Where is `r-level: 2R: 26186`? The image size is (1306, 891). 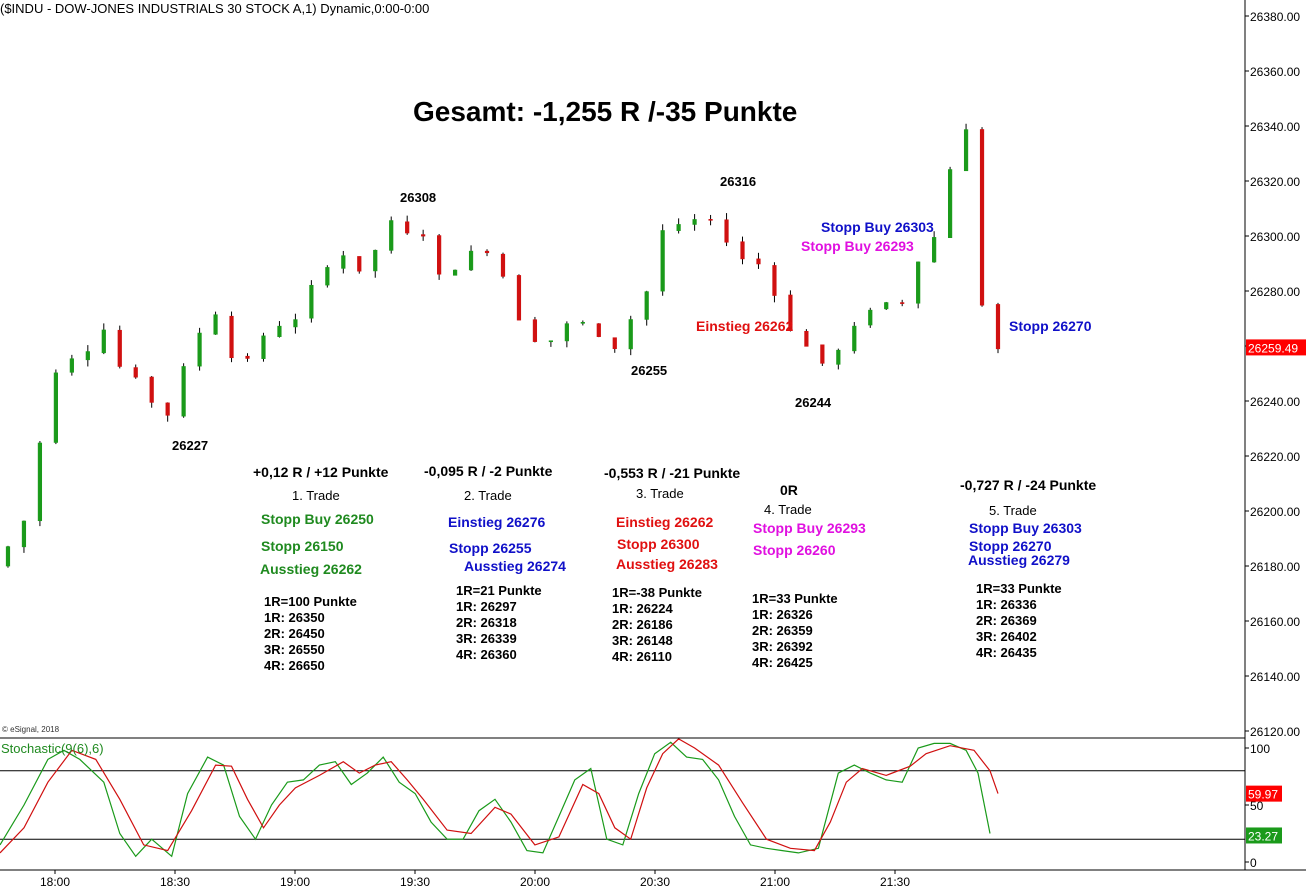 r-level: 2R: 26186 is located at coordinates (642, 624).